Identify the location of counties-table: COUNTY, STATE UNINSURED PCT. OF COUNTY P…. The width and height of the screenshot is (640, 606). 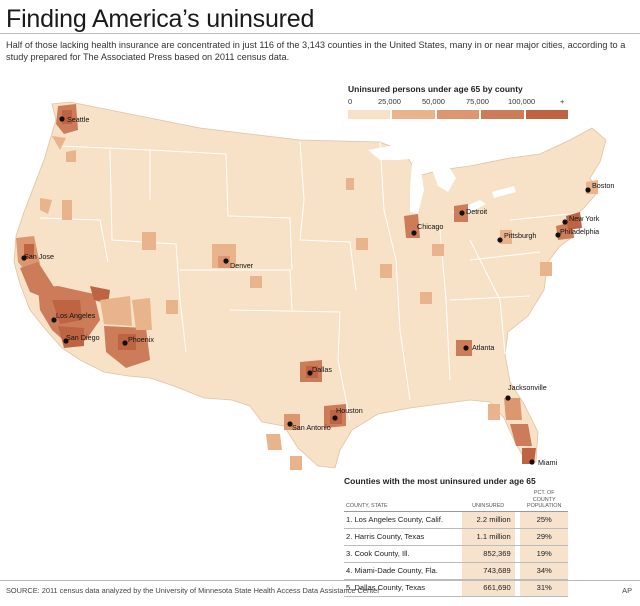
(456, 543).